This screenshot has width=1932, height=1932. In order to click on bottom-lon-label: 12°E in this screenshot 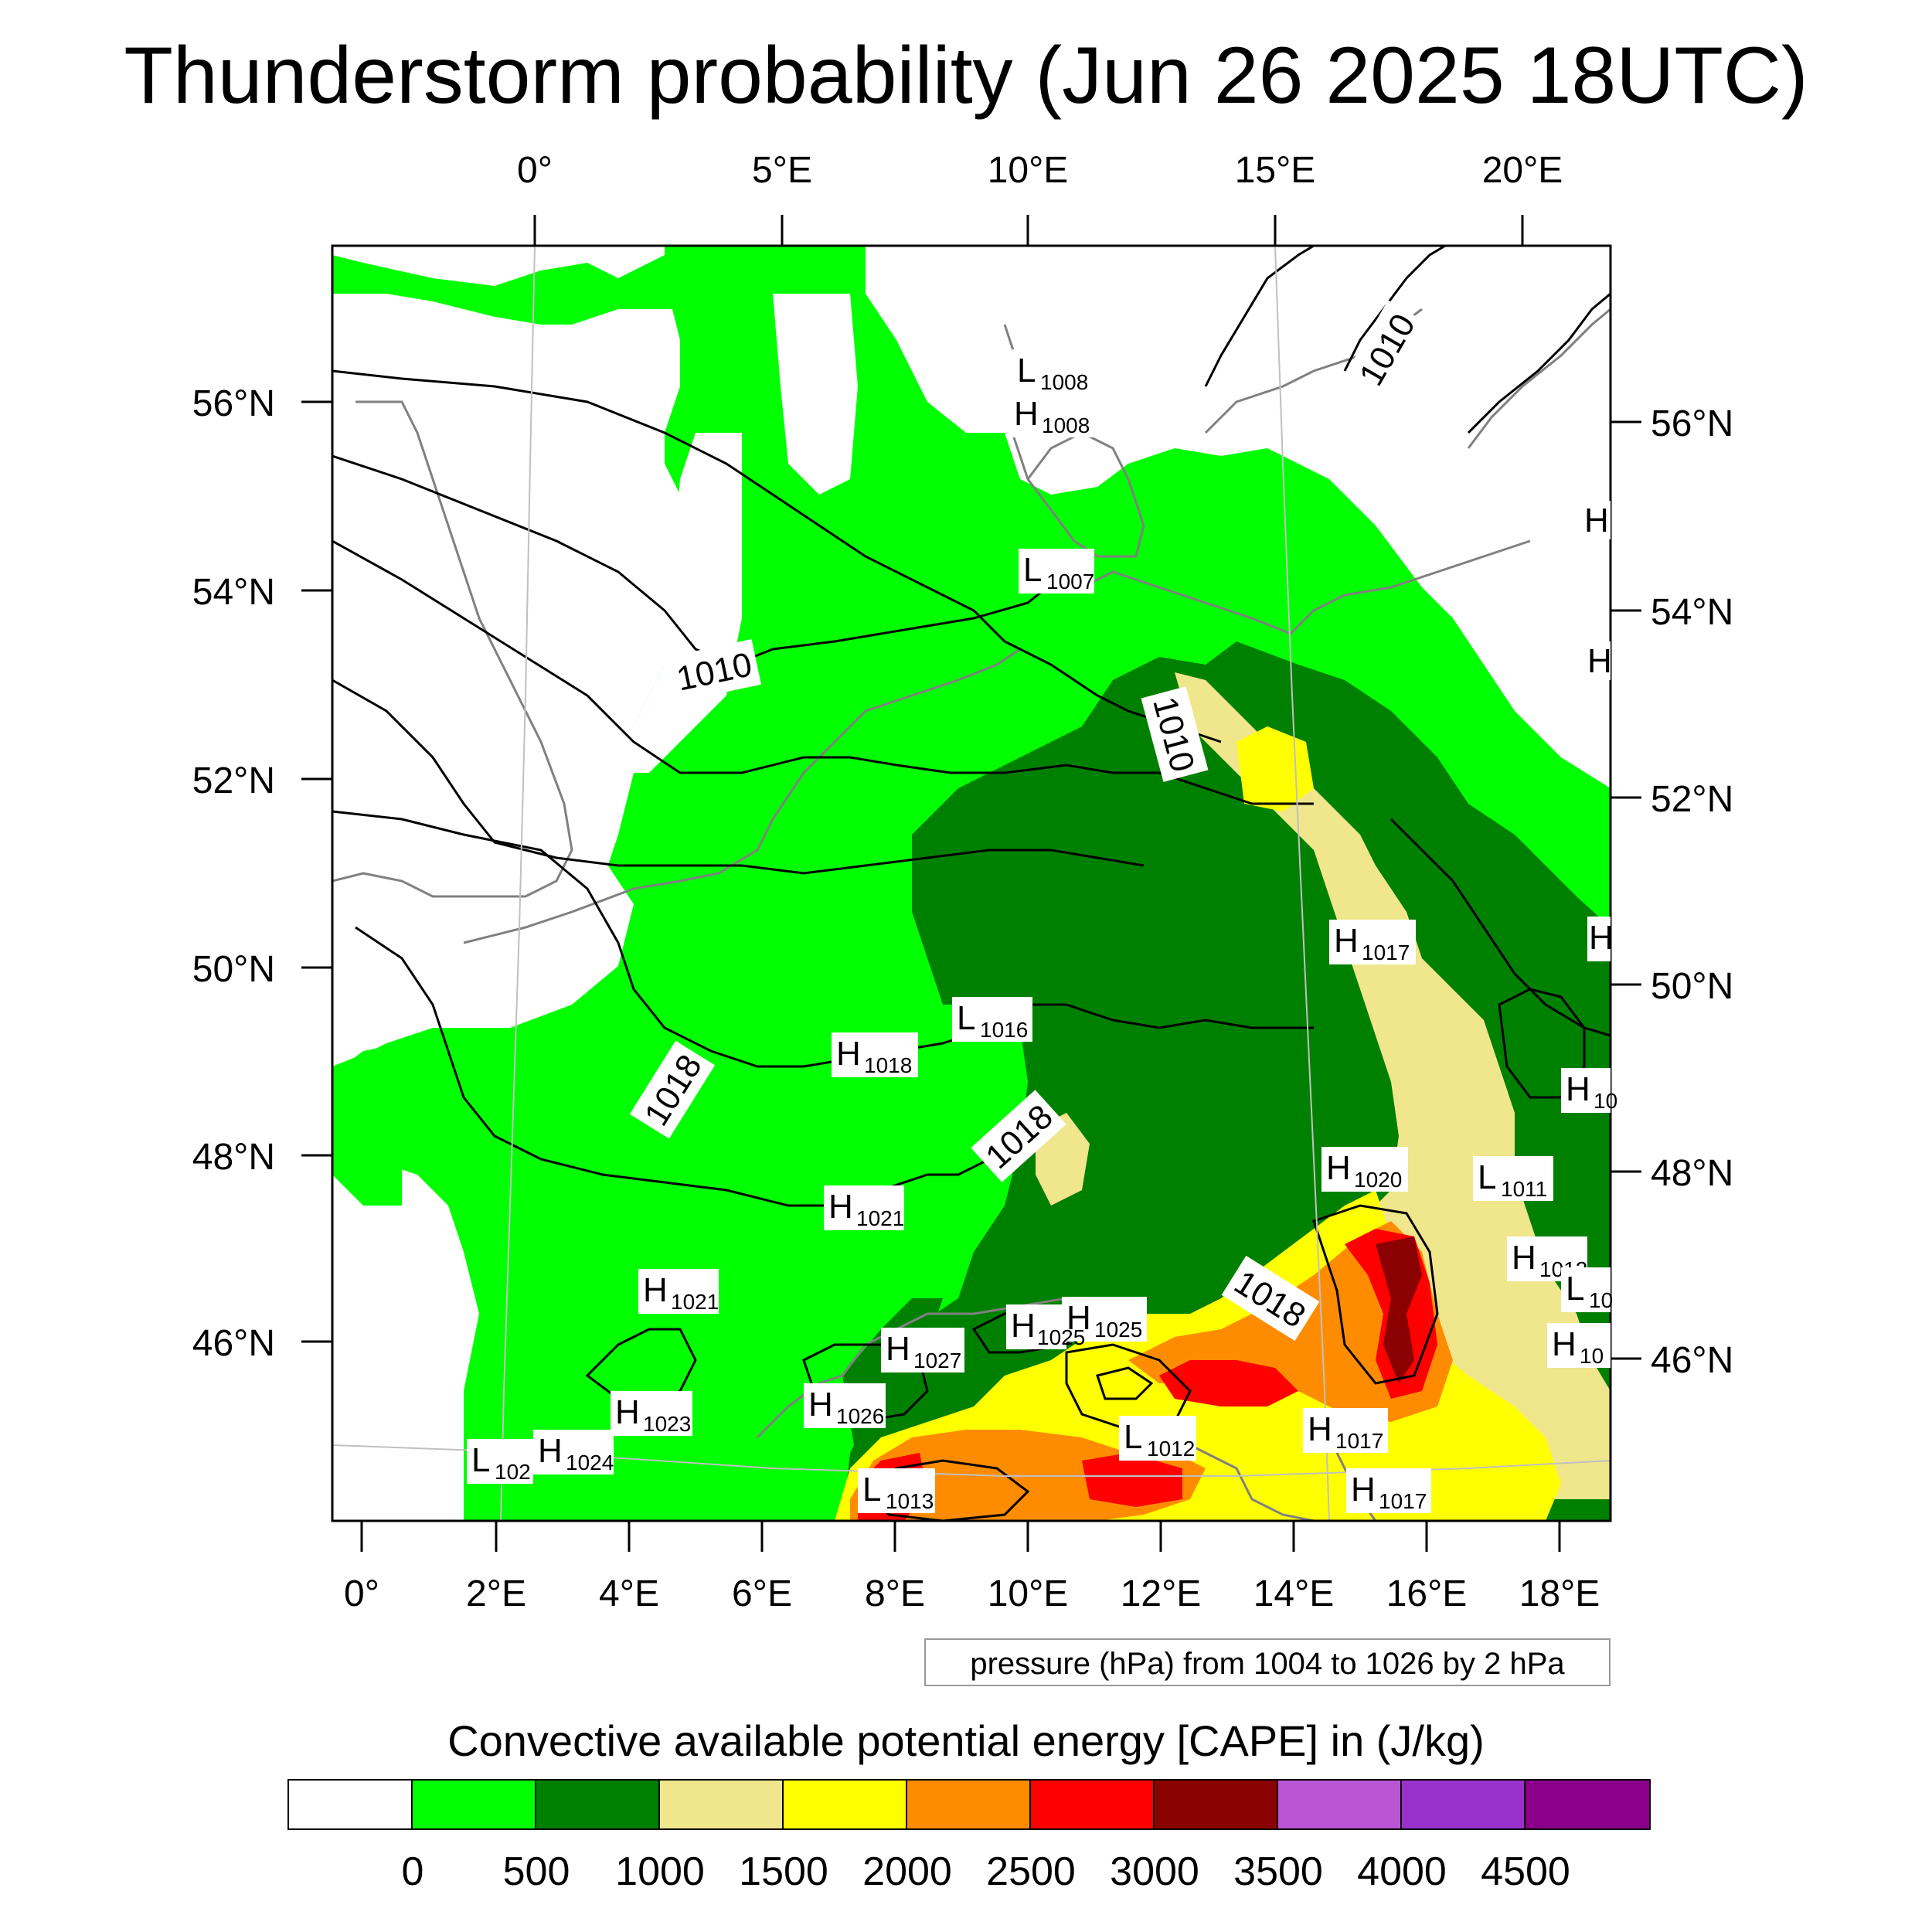, I will do `click(1162, 1594)`.